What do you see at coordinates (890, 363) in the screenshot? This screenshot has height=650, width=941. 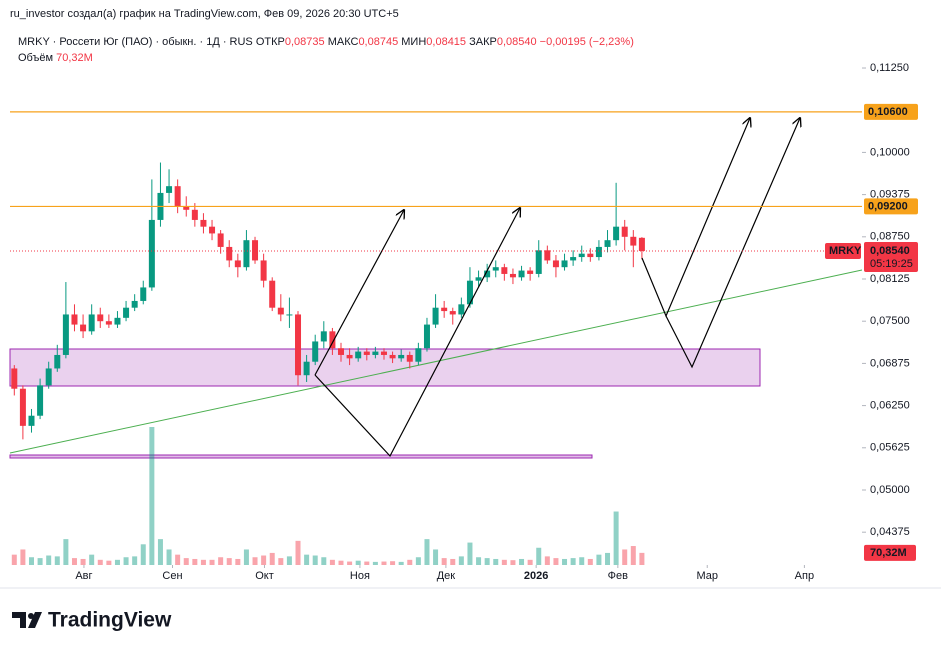 I see `y-tick-label: 0,06875` at bounding box center [890, 363].